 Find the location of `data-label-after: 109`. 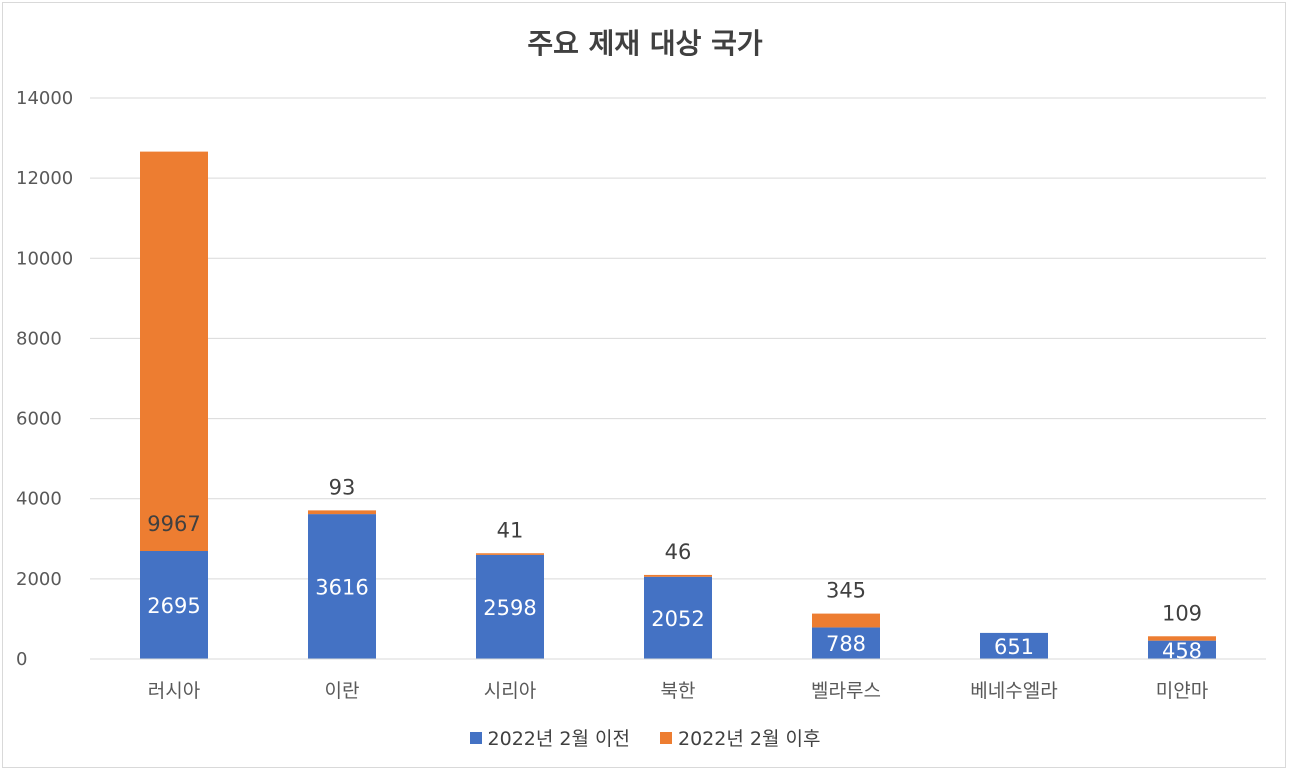

data-label-after: 109 is located at coordinates (1182, 613).